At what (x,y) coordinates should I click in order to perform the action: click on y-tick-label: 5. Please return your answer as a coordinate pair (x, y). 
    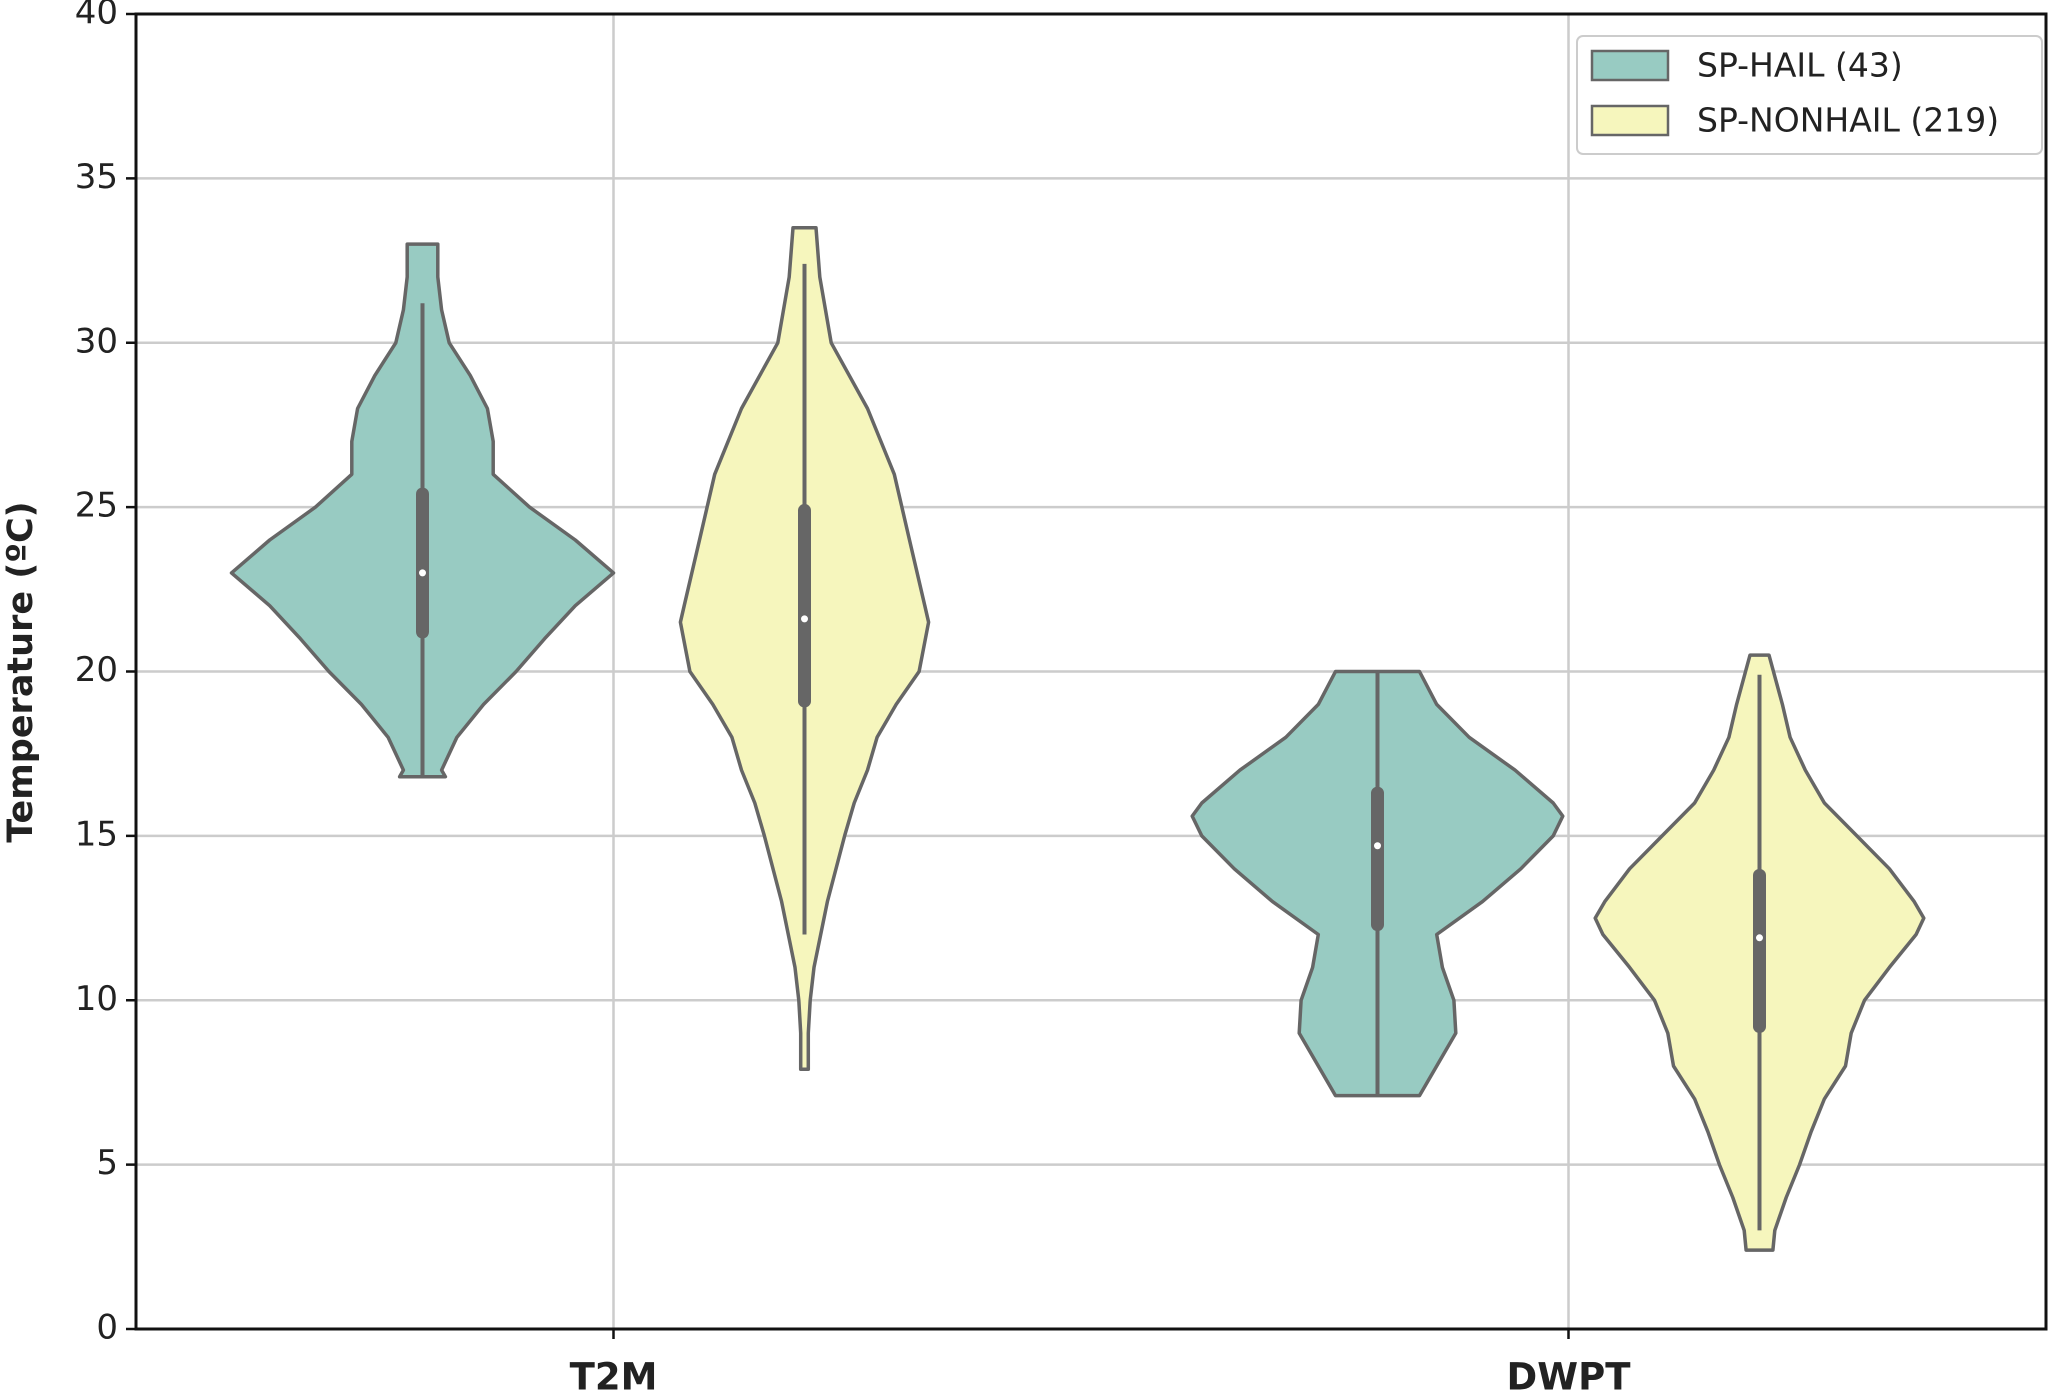
    Looking at the image, I should click on (107, 1163).